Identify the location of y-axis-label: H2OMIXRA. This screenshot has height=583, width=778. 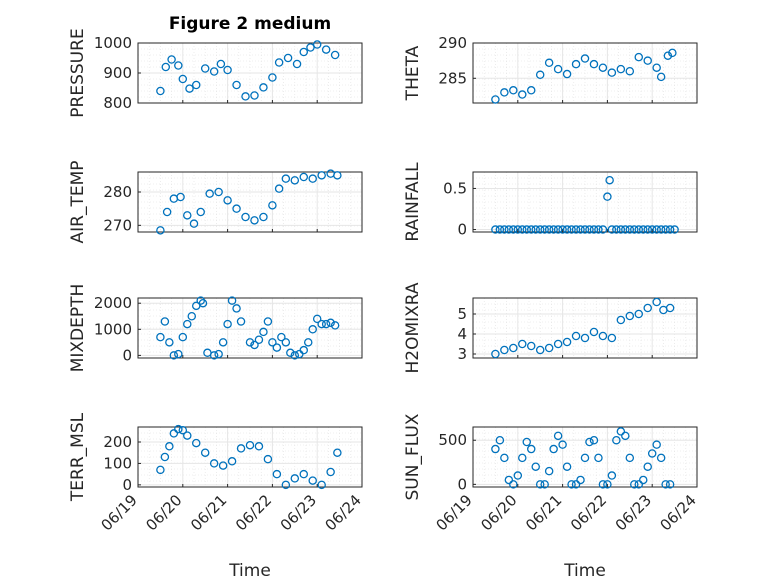
(413, 327).